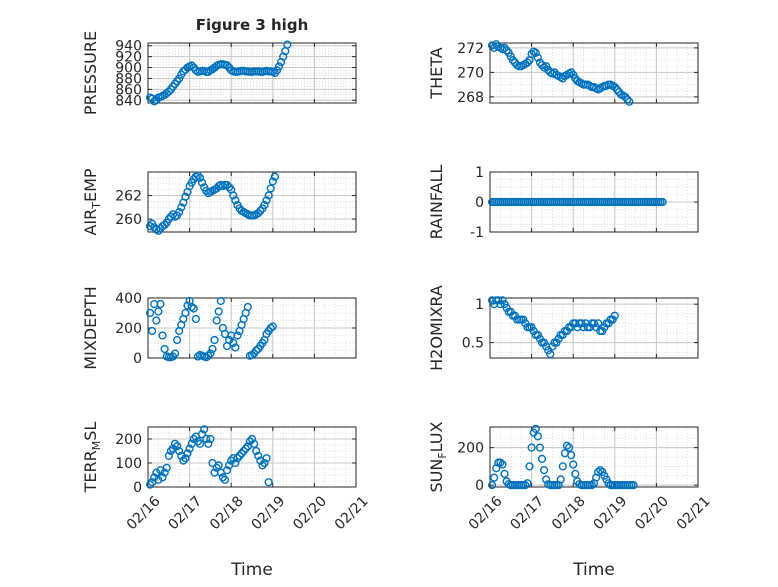 The height and width of the screenshot is (587, 778). What do you see at coordinates (128, 220) in the screenshot?
I see `y-tick-label: 260` at bounding box center [128, 220].